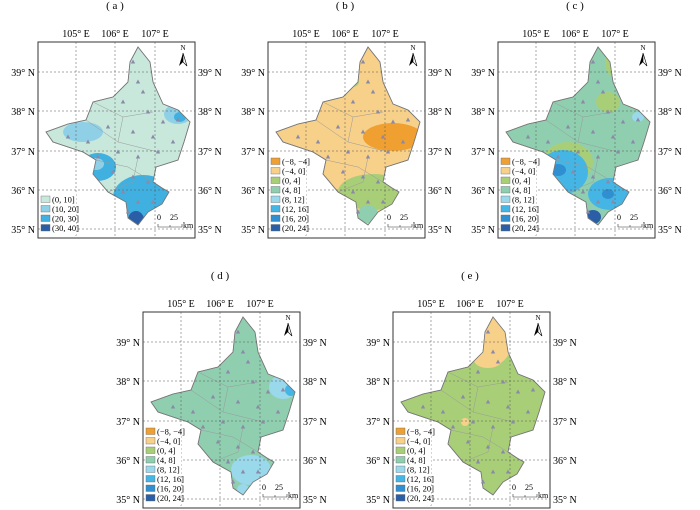 This screenshot has height=510, width=700. I want to click on legend-label: (0, 4], so click(291, 181).